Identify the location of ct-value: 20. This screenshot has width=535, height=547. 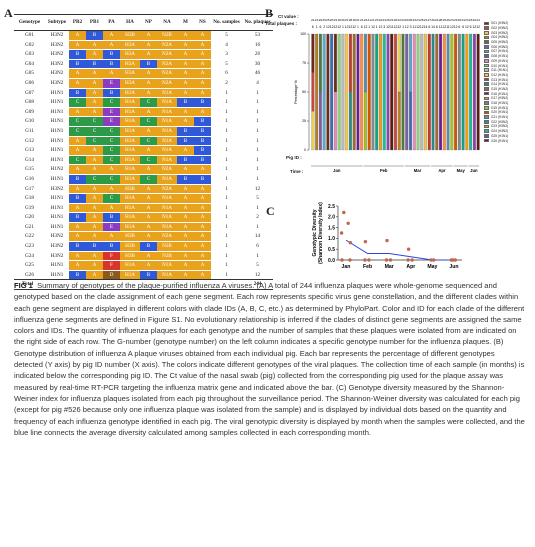
(332, 20).